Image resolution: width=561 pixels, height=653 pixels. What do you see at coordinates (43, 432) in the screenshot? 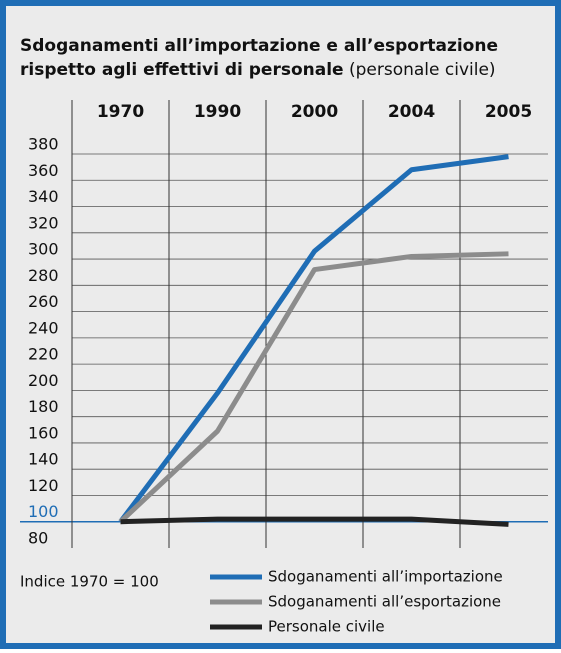
I see `y-tick-label: 160` at bounding box center [43, 432].